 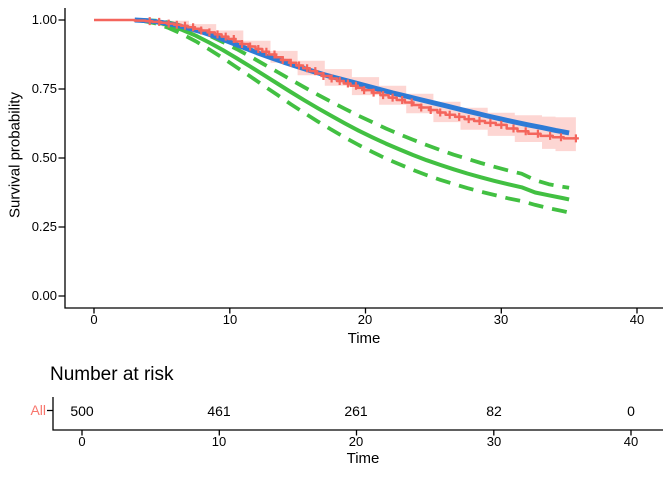 What do you see at coordinates (631, 441) in the screenshot?
I see `risk-x-tick-label-40: 40` at bounding box center [631, 441].